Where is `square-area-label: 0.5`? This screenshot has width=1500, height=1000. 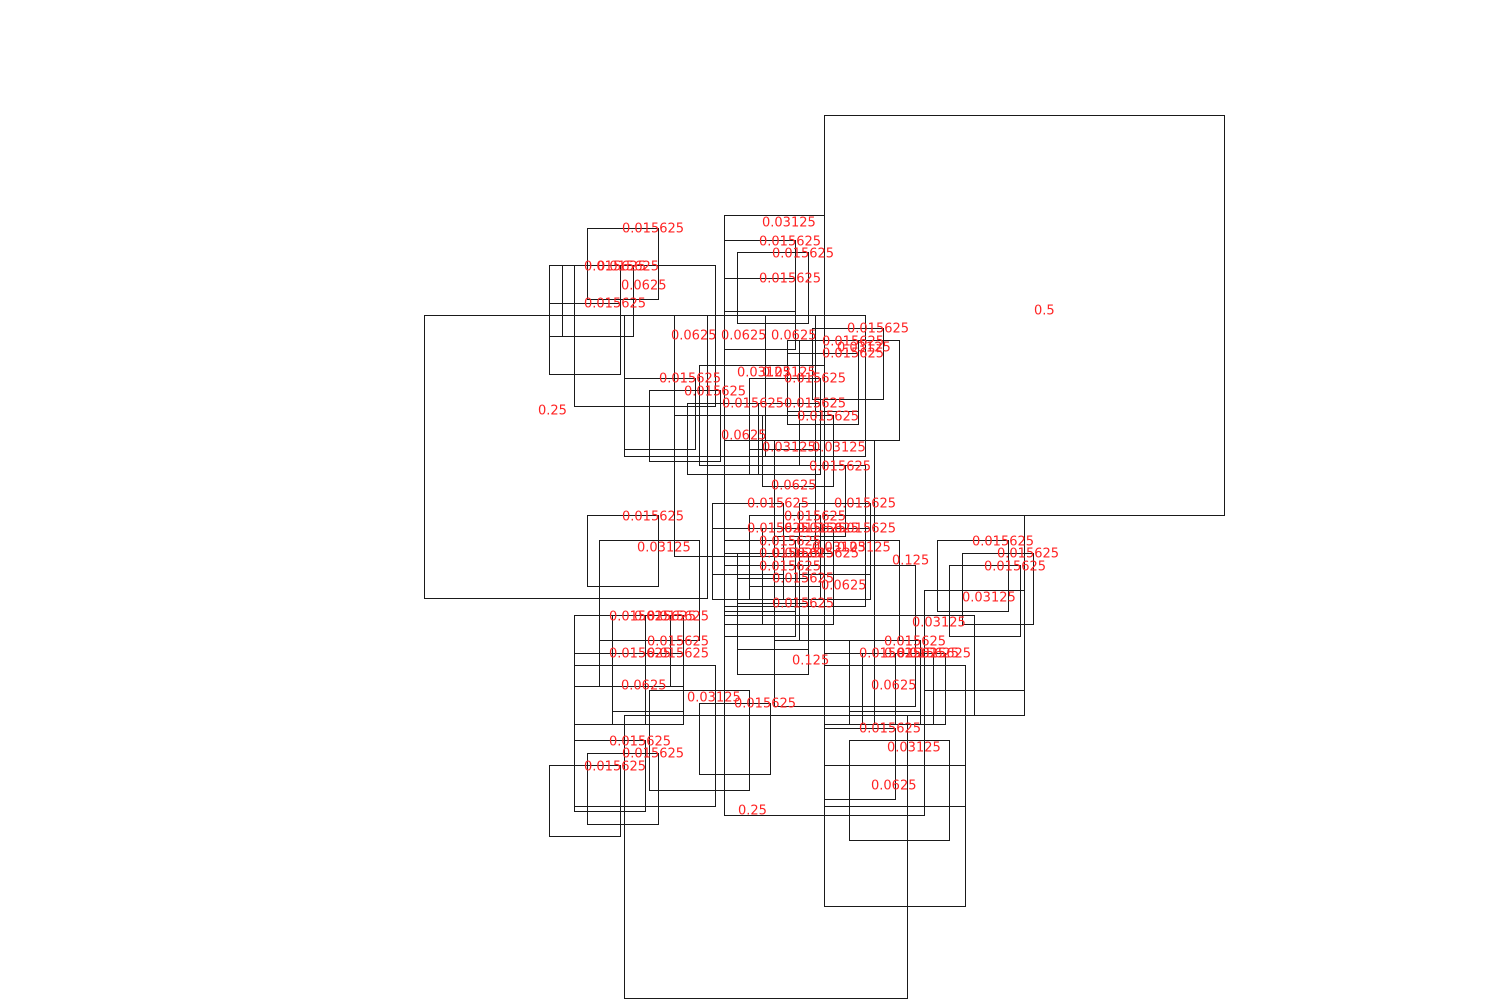 square-area-label: 0.5 is located at coordinates (1044, 311).